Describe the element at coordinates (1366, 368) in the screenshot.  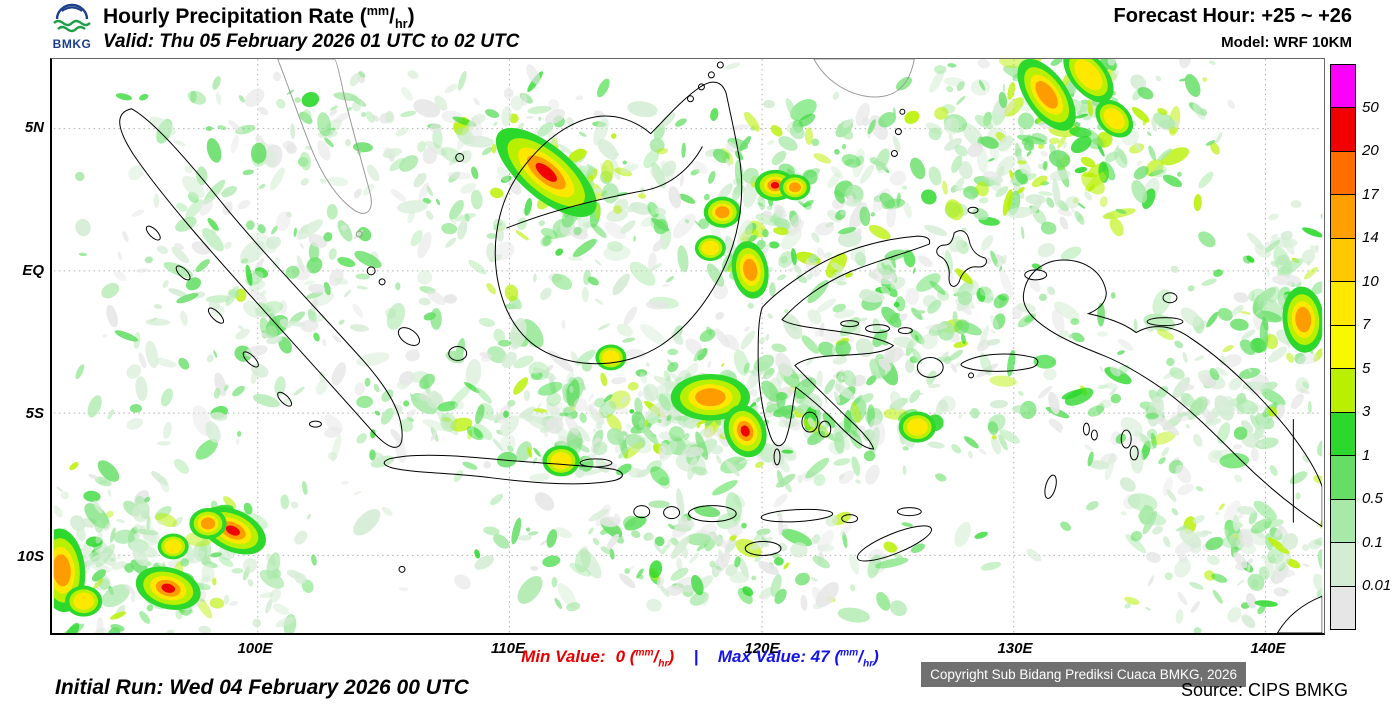
I see `legend-label: 5` at that location.